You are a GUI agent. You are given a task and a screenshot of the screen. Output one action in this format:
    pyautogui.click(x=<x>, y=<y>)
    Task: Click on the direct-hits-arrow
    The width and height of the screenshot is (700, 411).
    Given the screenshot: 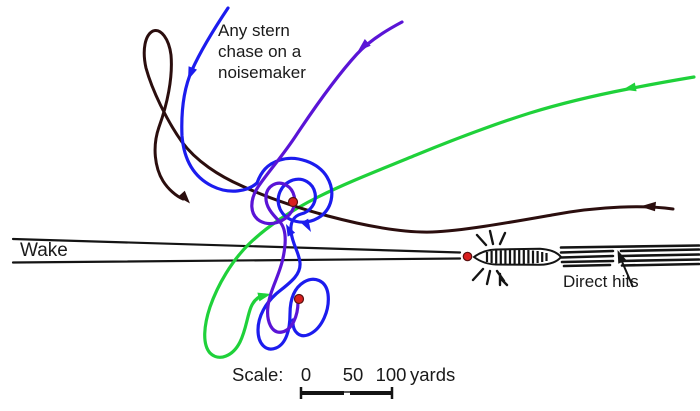 What is the action you would take?
    pyautogui.click(x=625, y=269)
    